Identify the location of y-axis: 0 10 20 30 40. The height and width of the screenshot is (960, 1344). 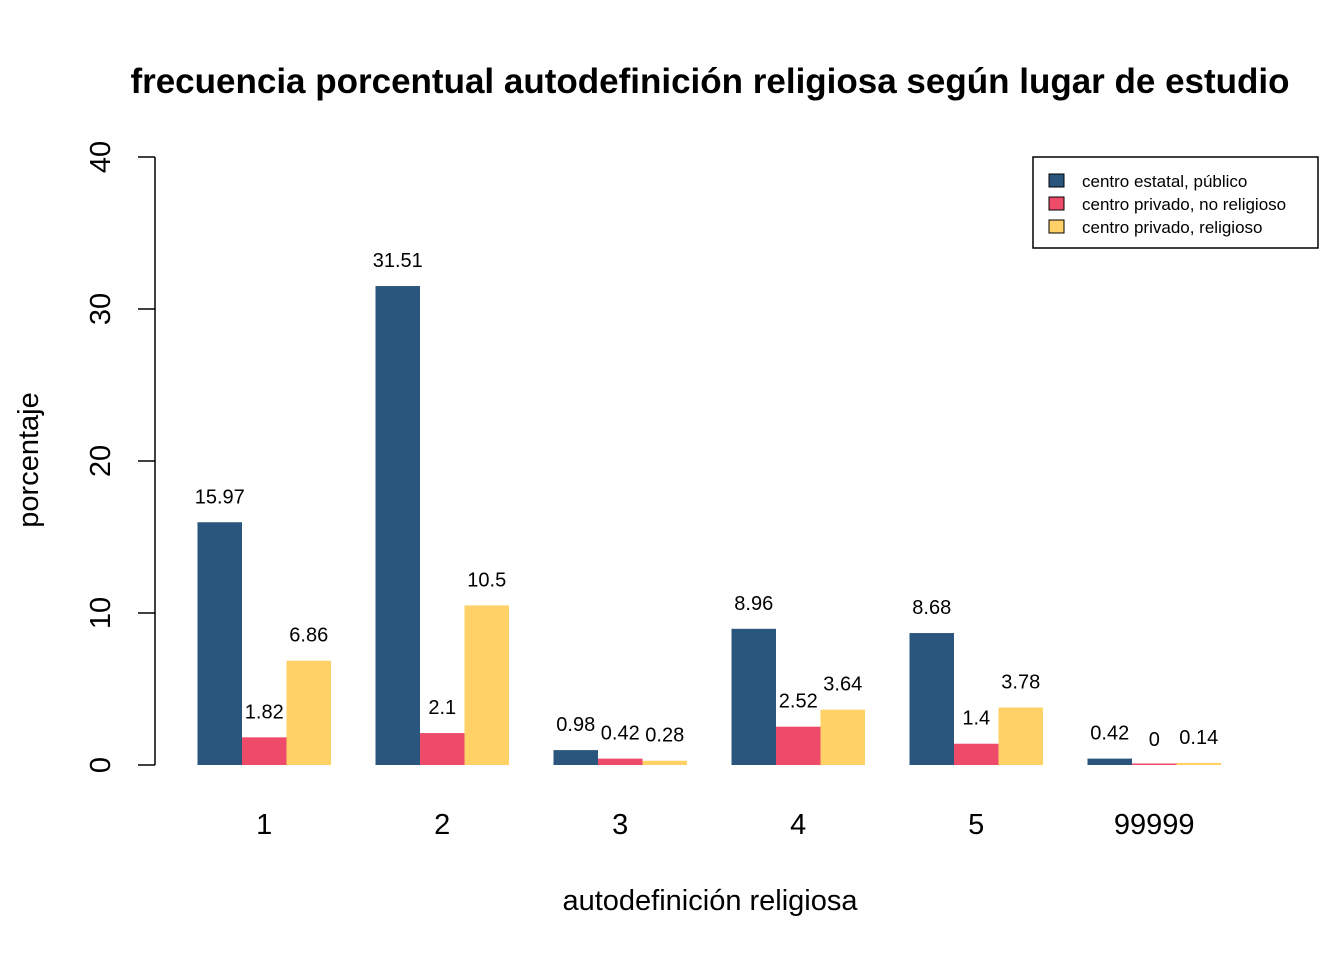
(120, 457).